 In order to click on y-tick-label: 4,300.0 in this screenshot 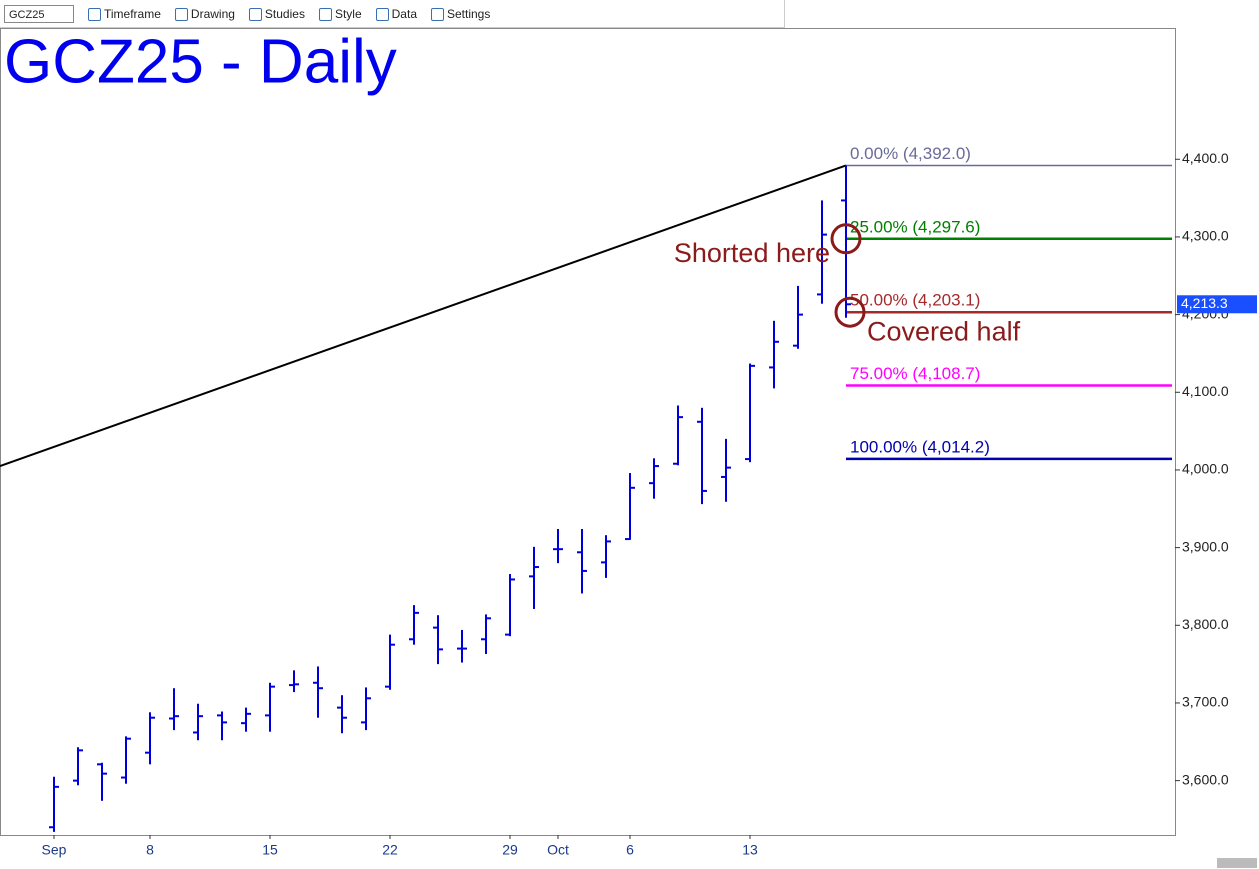, I will do `click(1205, 236)`.